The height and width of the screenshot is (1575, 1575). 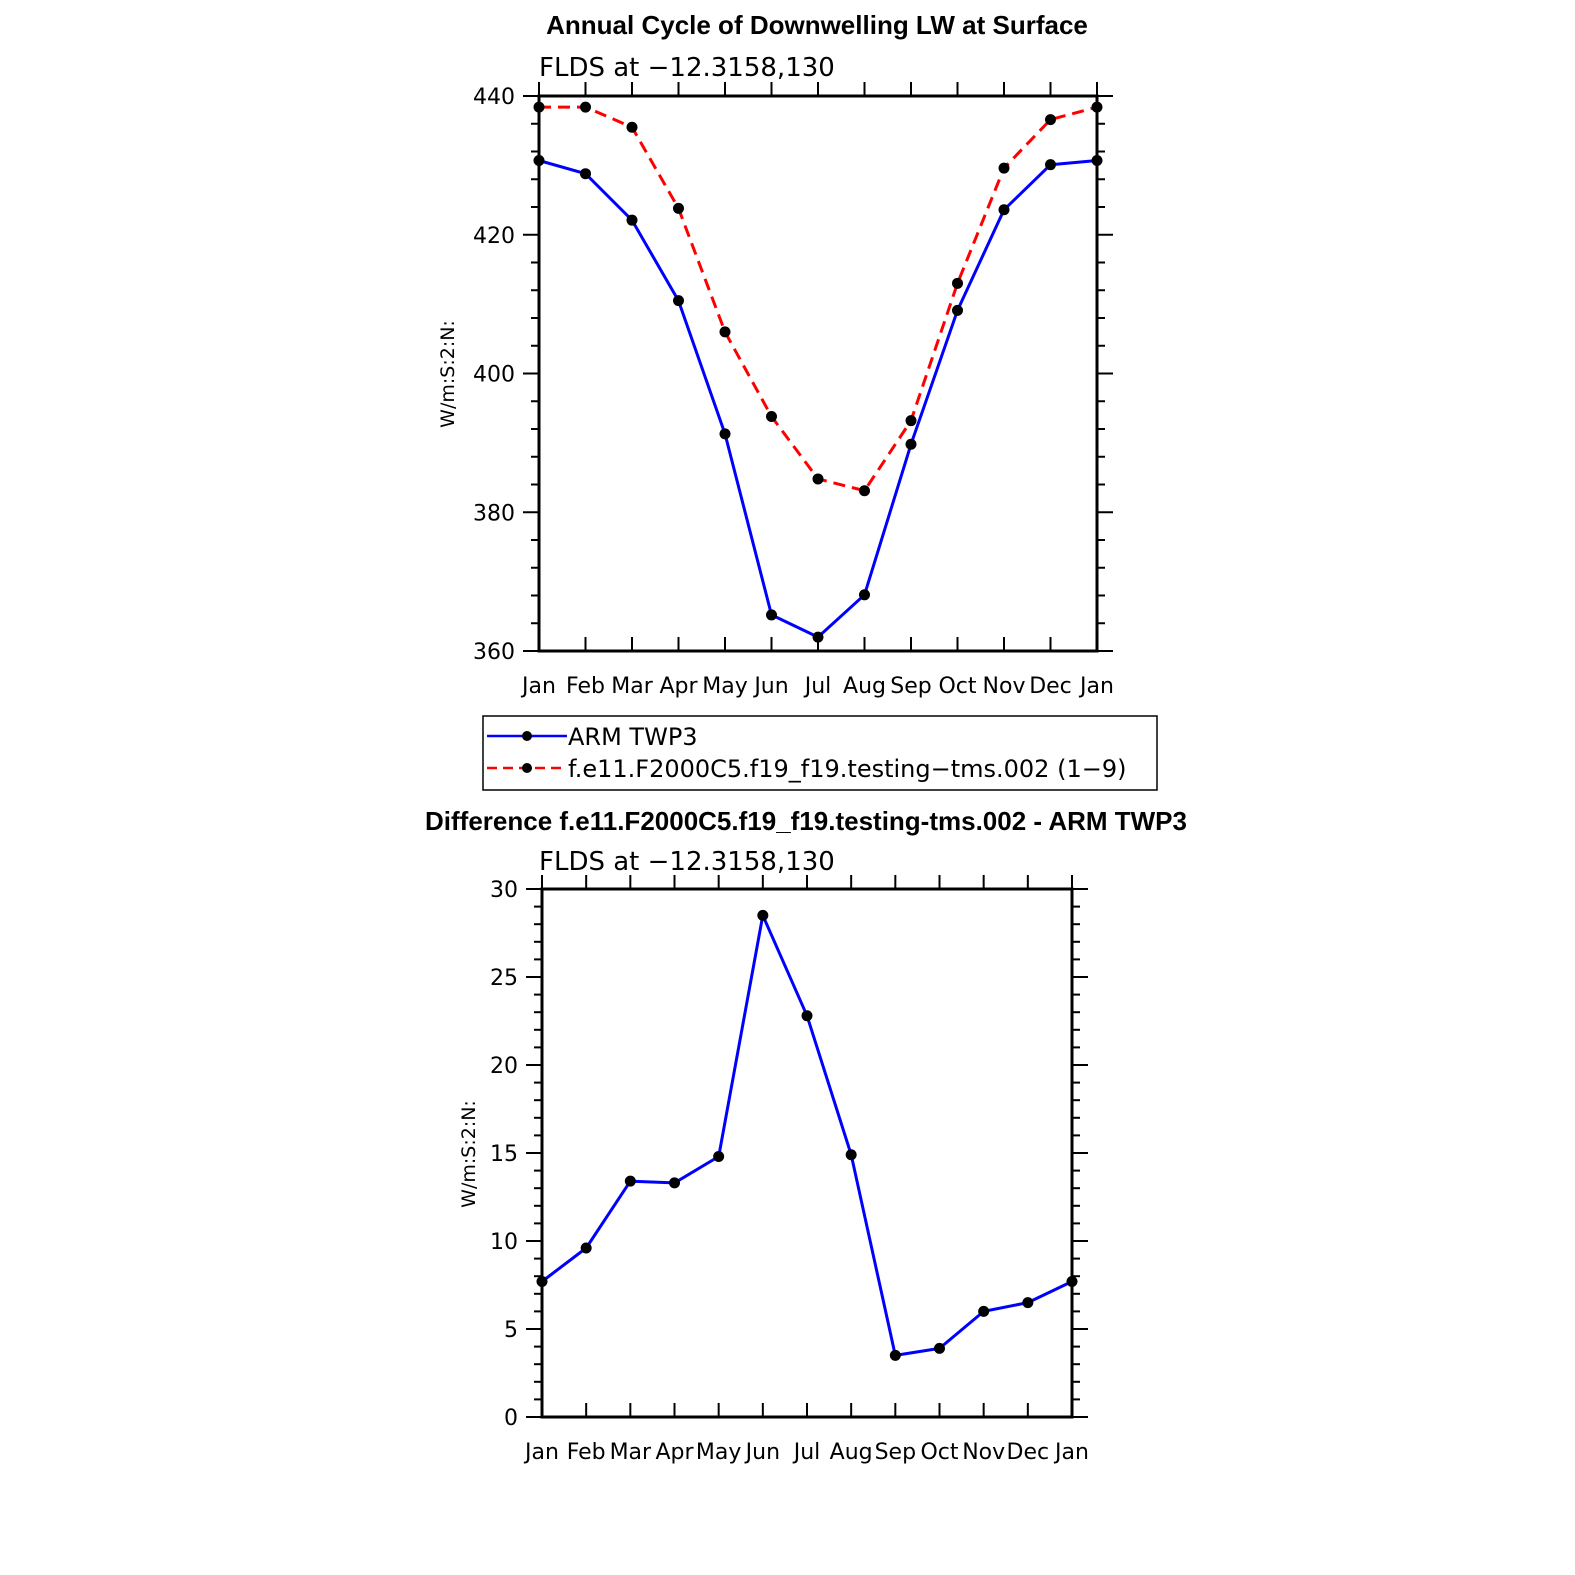 I want to click on chart-subtitle: FLDS at −12.3158,130, so click(x=687, y=68).